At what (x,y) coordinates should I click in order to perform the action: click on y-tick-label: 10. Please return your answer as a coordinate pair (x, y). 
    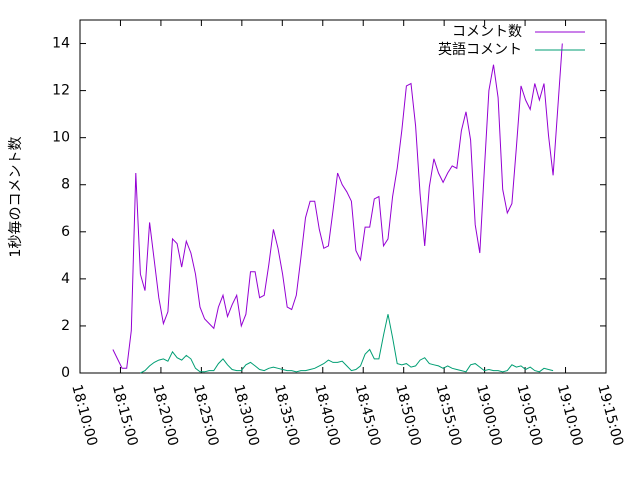
    Looking at the image, I should click on (61, 138).